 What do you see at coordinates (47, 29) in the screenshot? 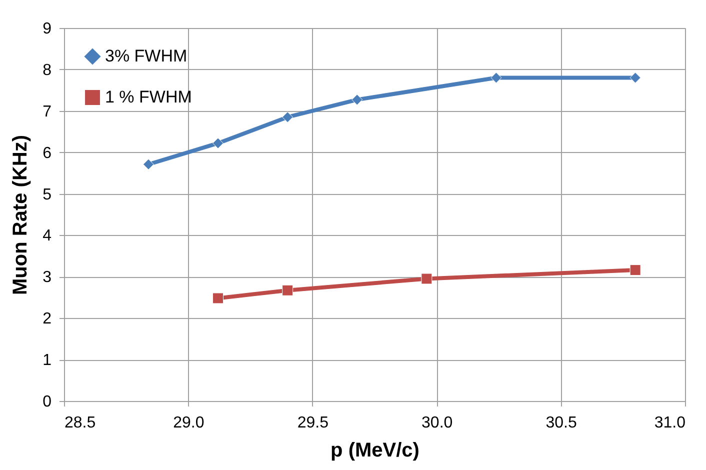
I see `y-tick-label: 9` at bounding box center [47, 29].